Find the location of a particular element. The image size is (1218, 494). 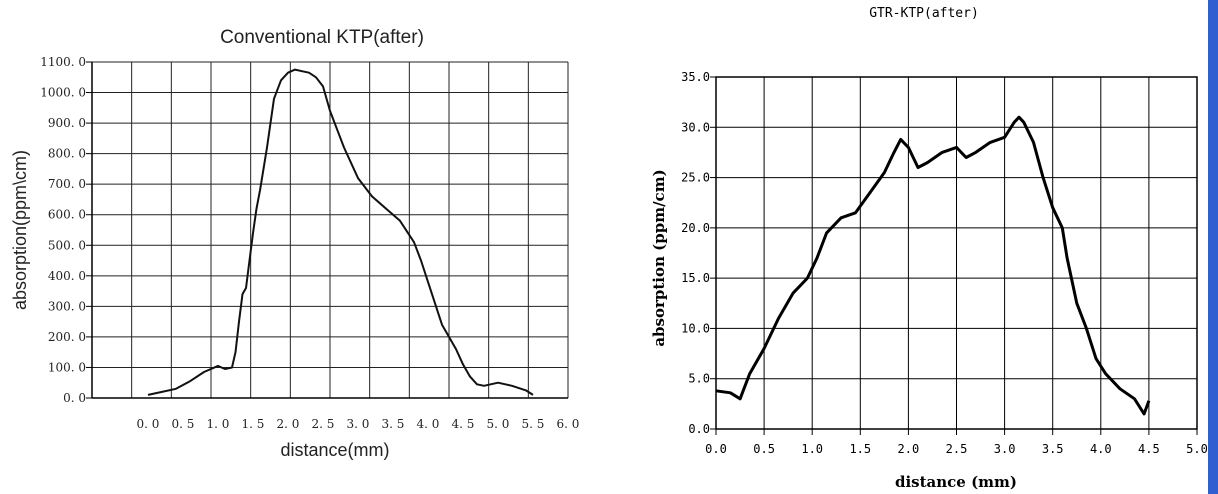

y-tick-label: 10.0 is located at coordinates (695, 328).